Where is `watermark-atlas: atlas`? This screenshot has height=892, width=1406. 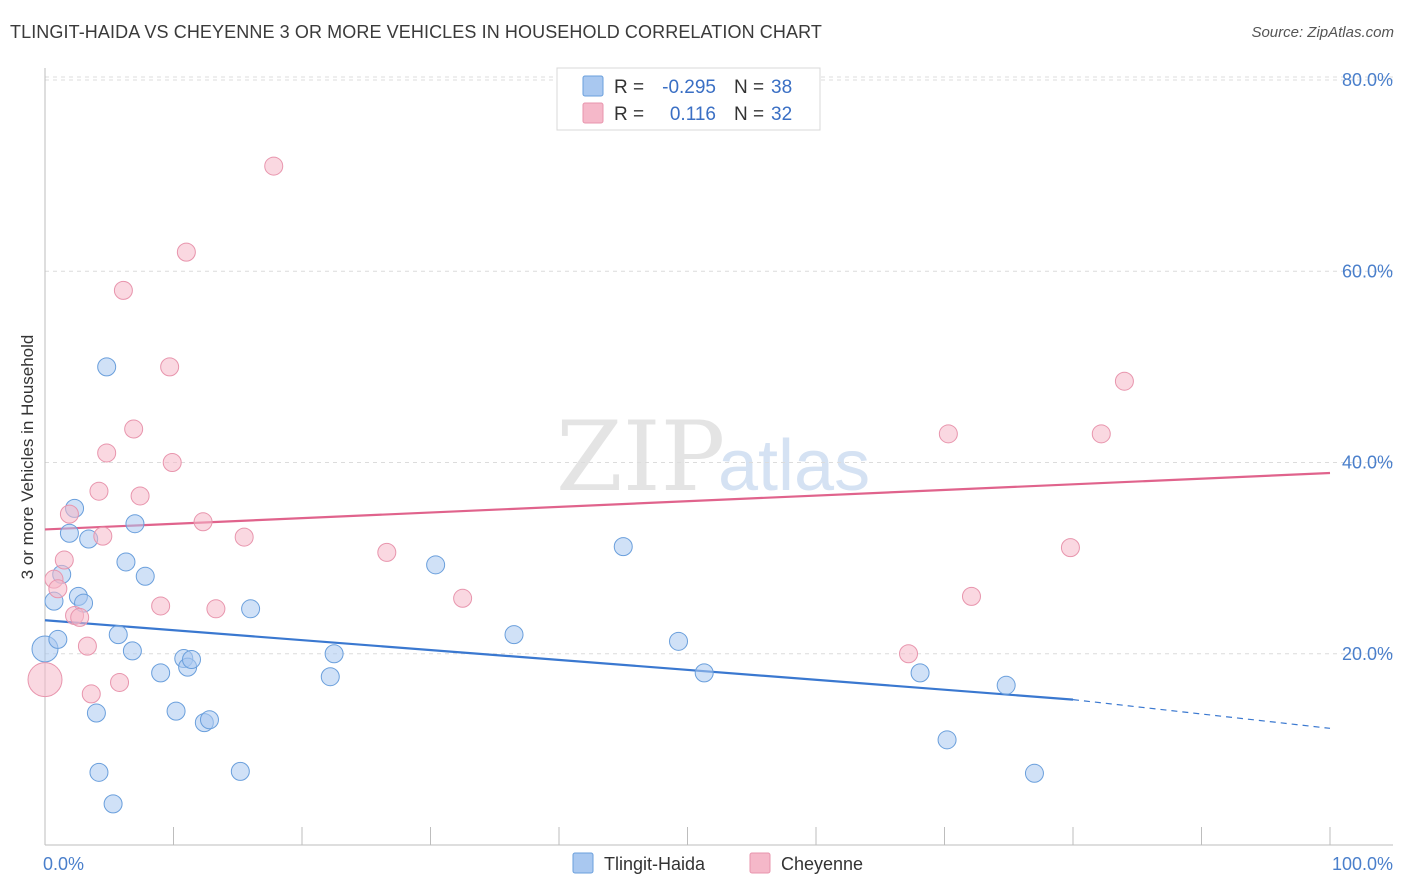
watermark-atlas: atlas is located at coordinates (794, 466).